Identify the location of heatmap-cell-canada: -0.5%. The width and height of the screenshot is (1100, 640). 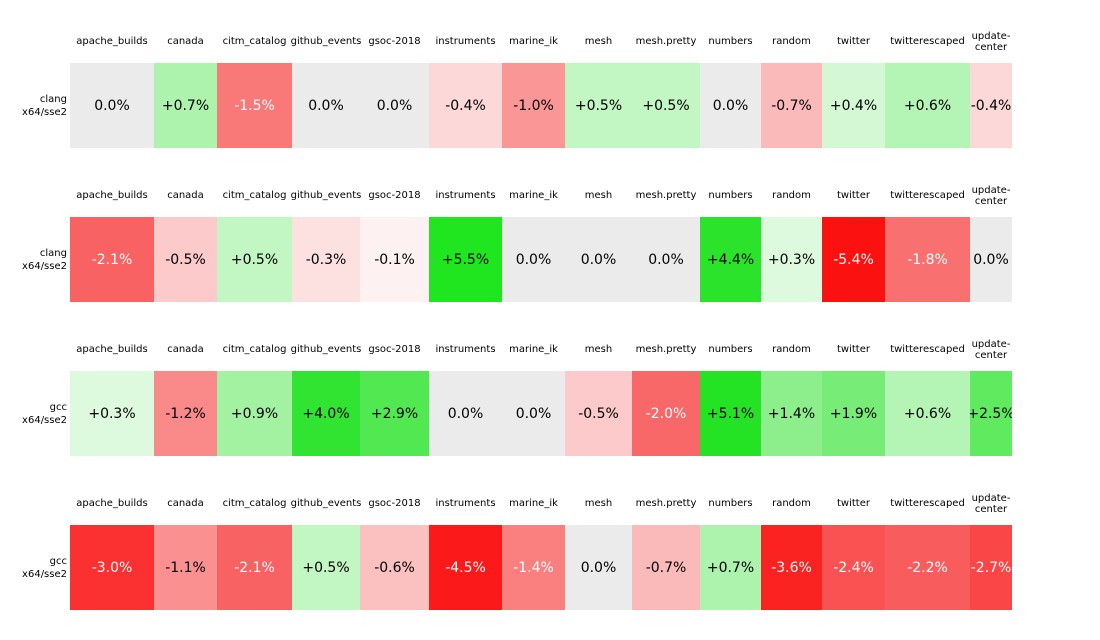
(185, 259).